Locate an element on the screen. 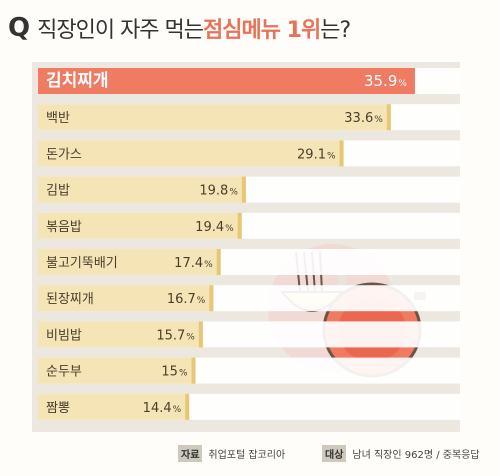 This screenshot has width=500, height=476. category-label: 김밥 is located at coordinates (58, 191).